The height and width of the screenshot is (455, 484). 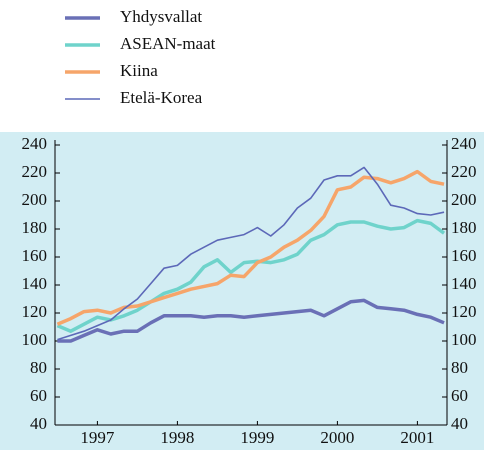 What do you see at coordinates (35, 339) in the screenshot?
I see `y-tick-label: 100` at bounding box center [35, 339].